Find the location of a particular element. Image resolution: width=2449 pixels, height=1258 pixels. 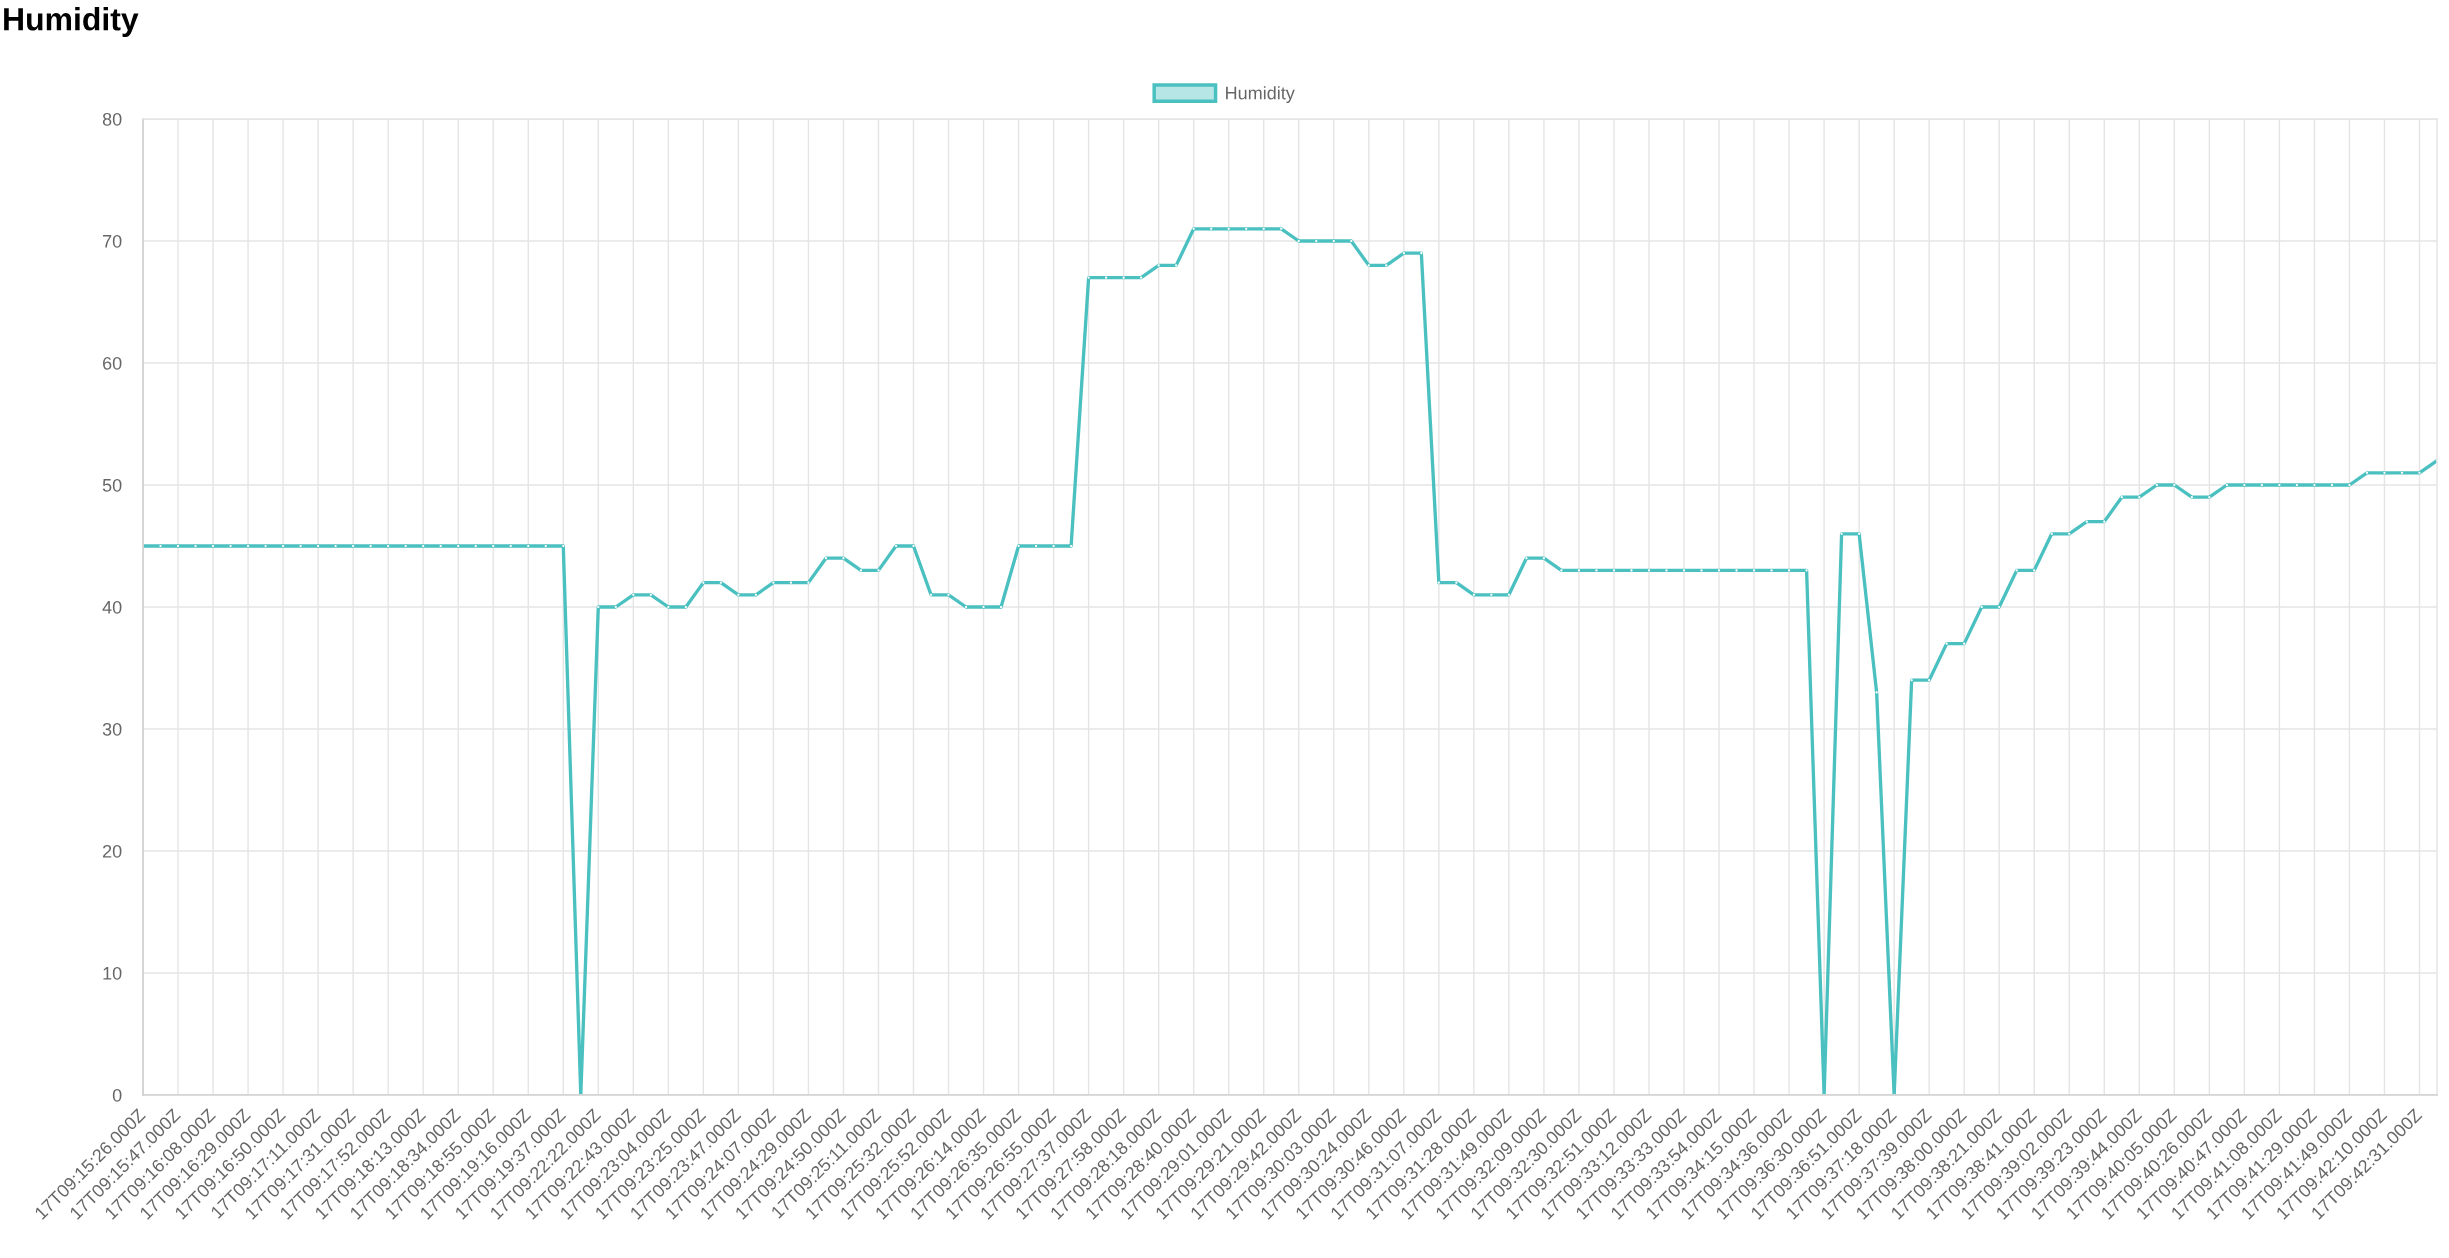

y-tick-label: 0 is located at coordinates (117, 1095).